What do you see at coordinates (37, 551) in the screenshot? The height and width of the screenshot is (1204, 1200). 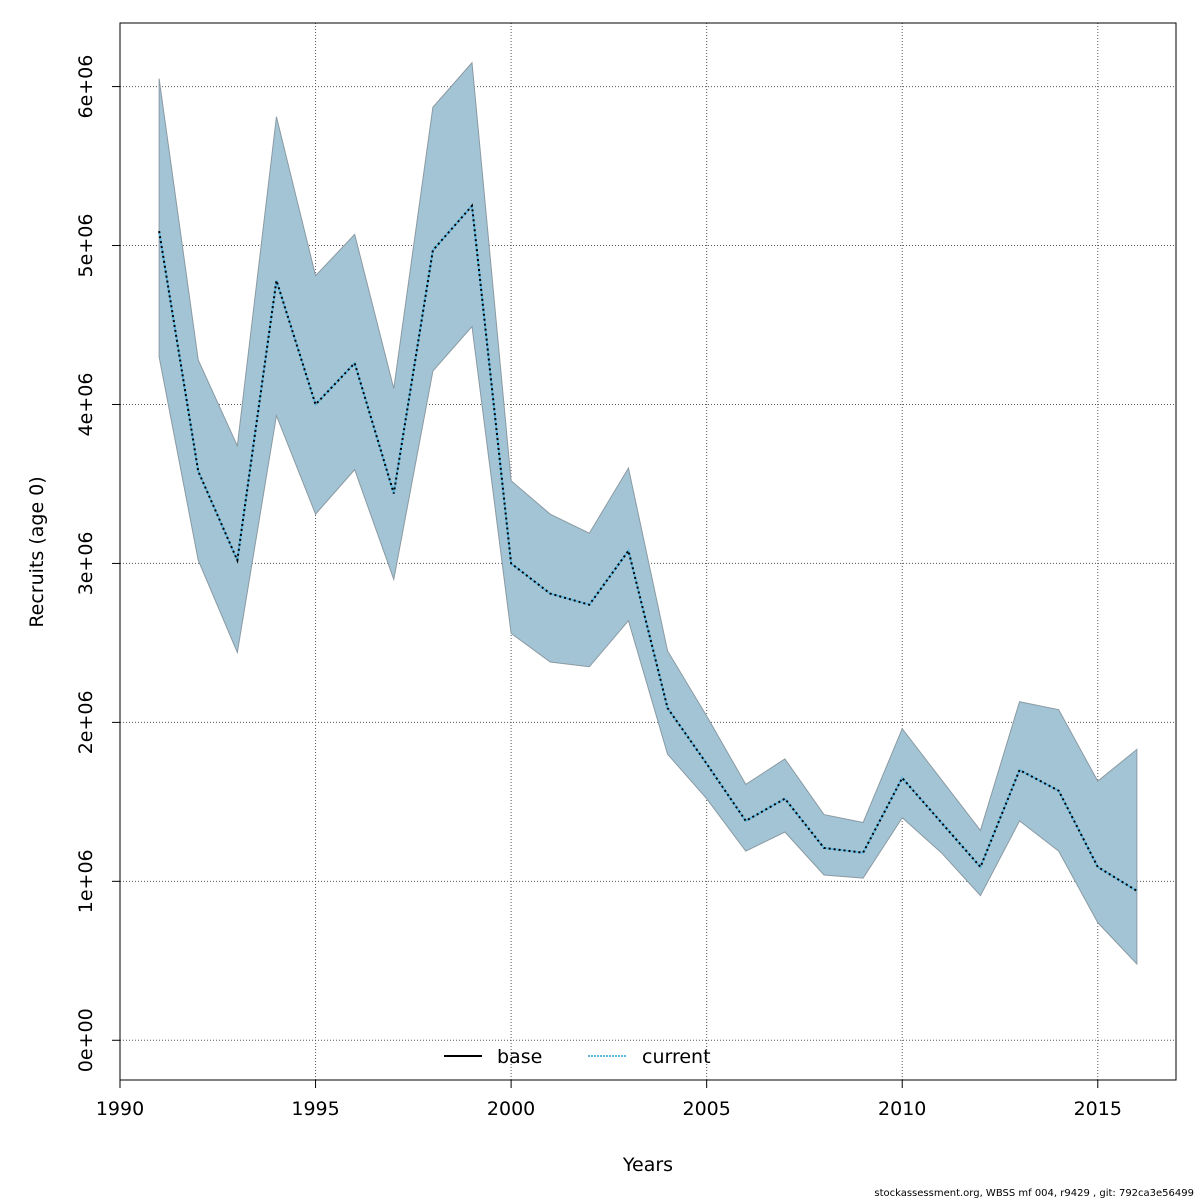 I see `y-axis-label: Recruits (age 0)` at bounding box center [37, 551].